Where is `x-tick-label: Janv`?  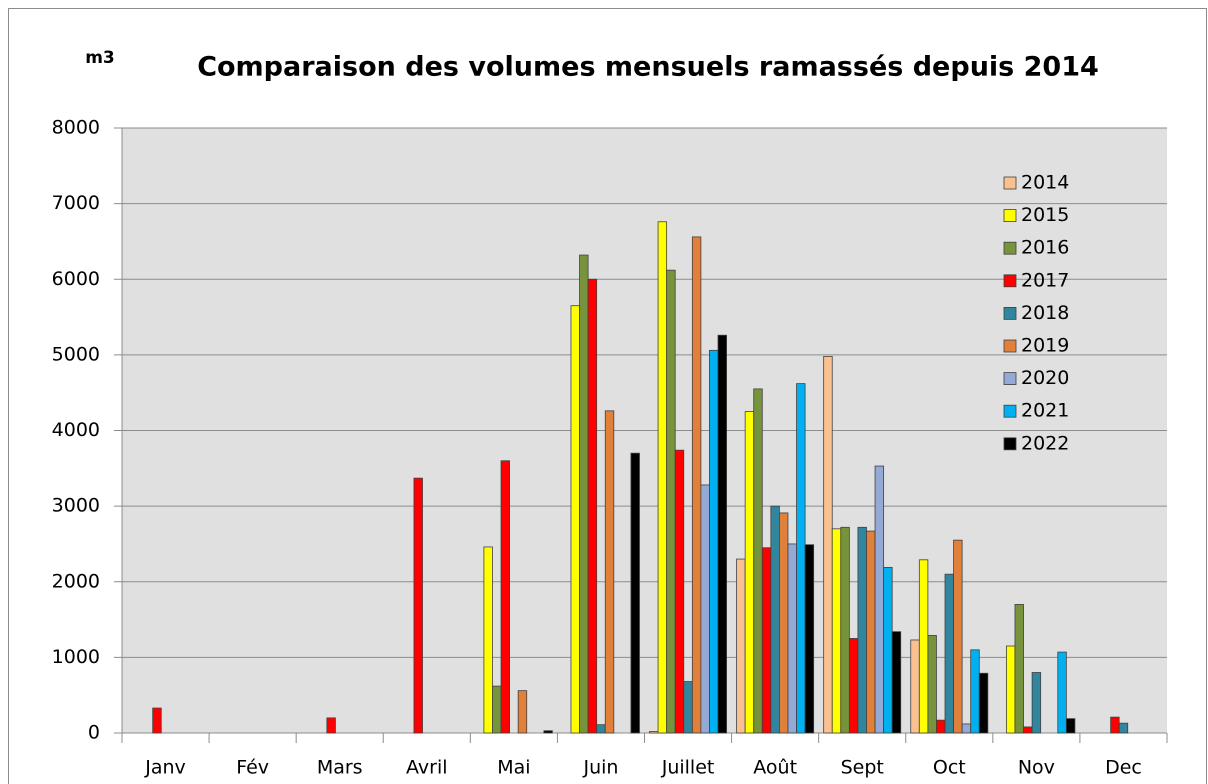
x-tick-label: Janv is located at coordinates (165, 768).